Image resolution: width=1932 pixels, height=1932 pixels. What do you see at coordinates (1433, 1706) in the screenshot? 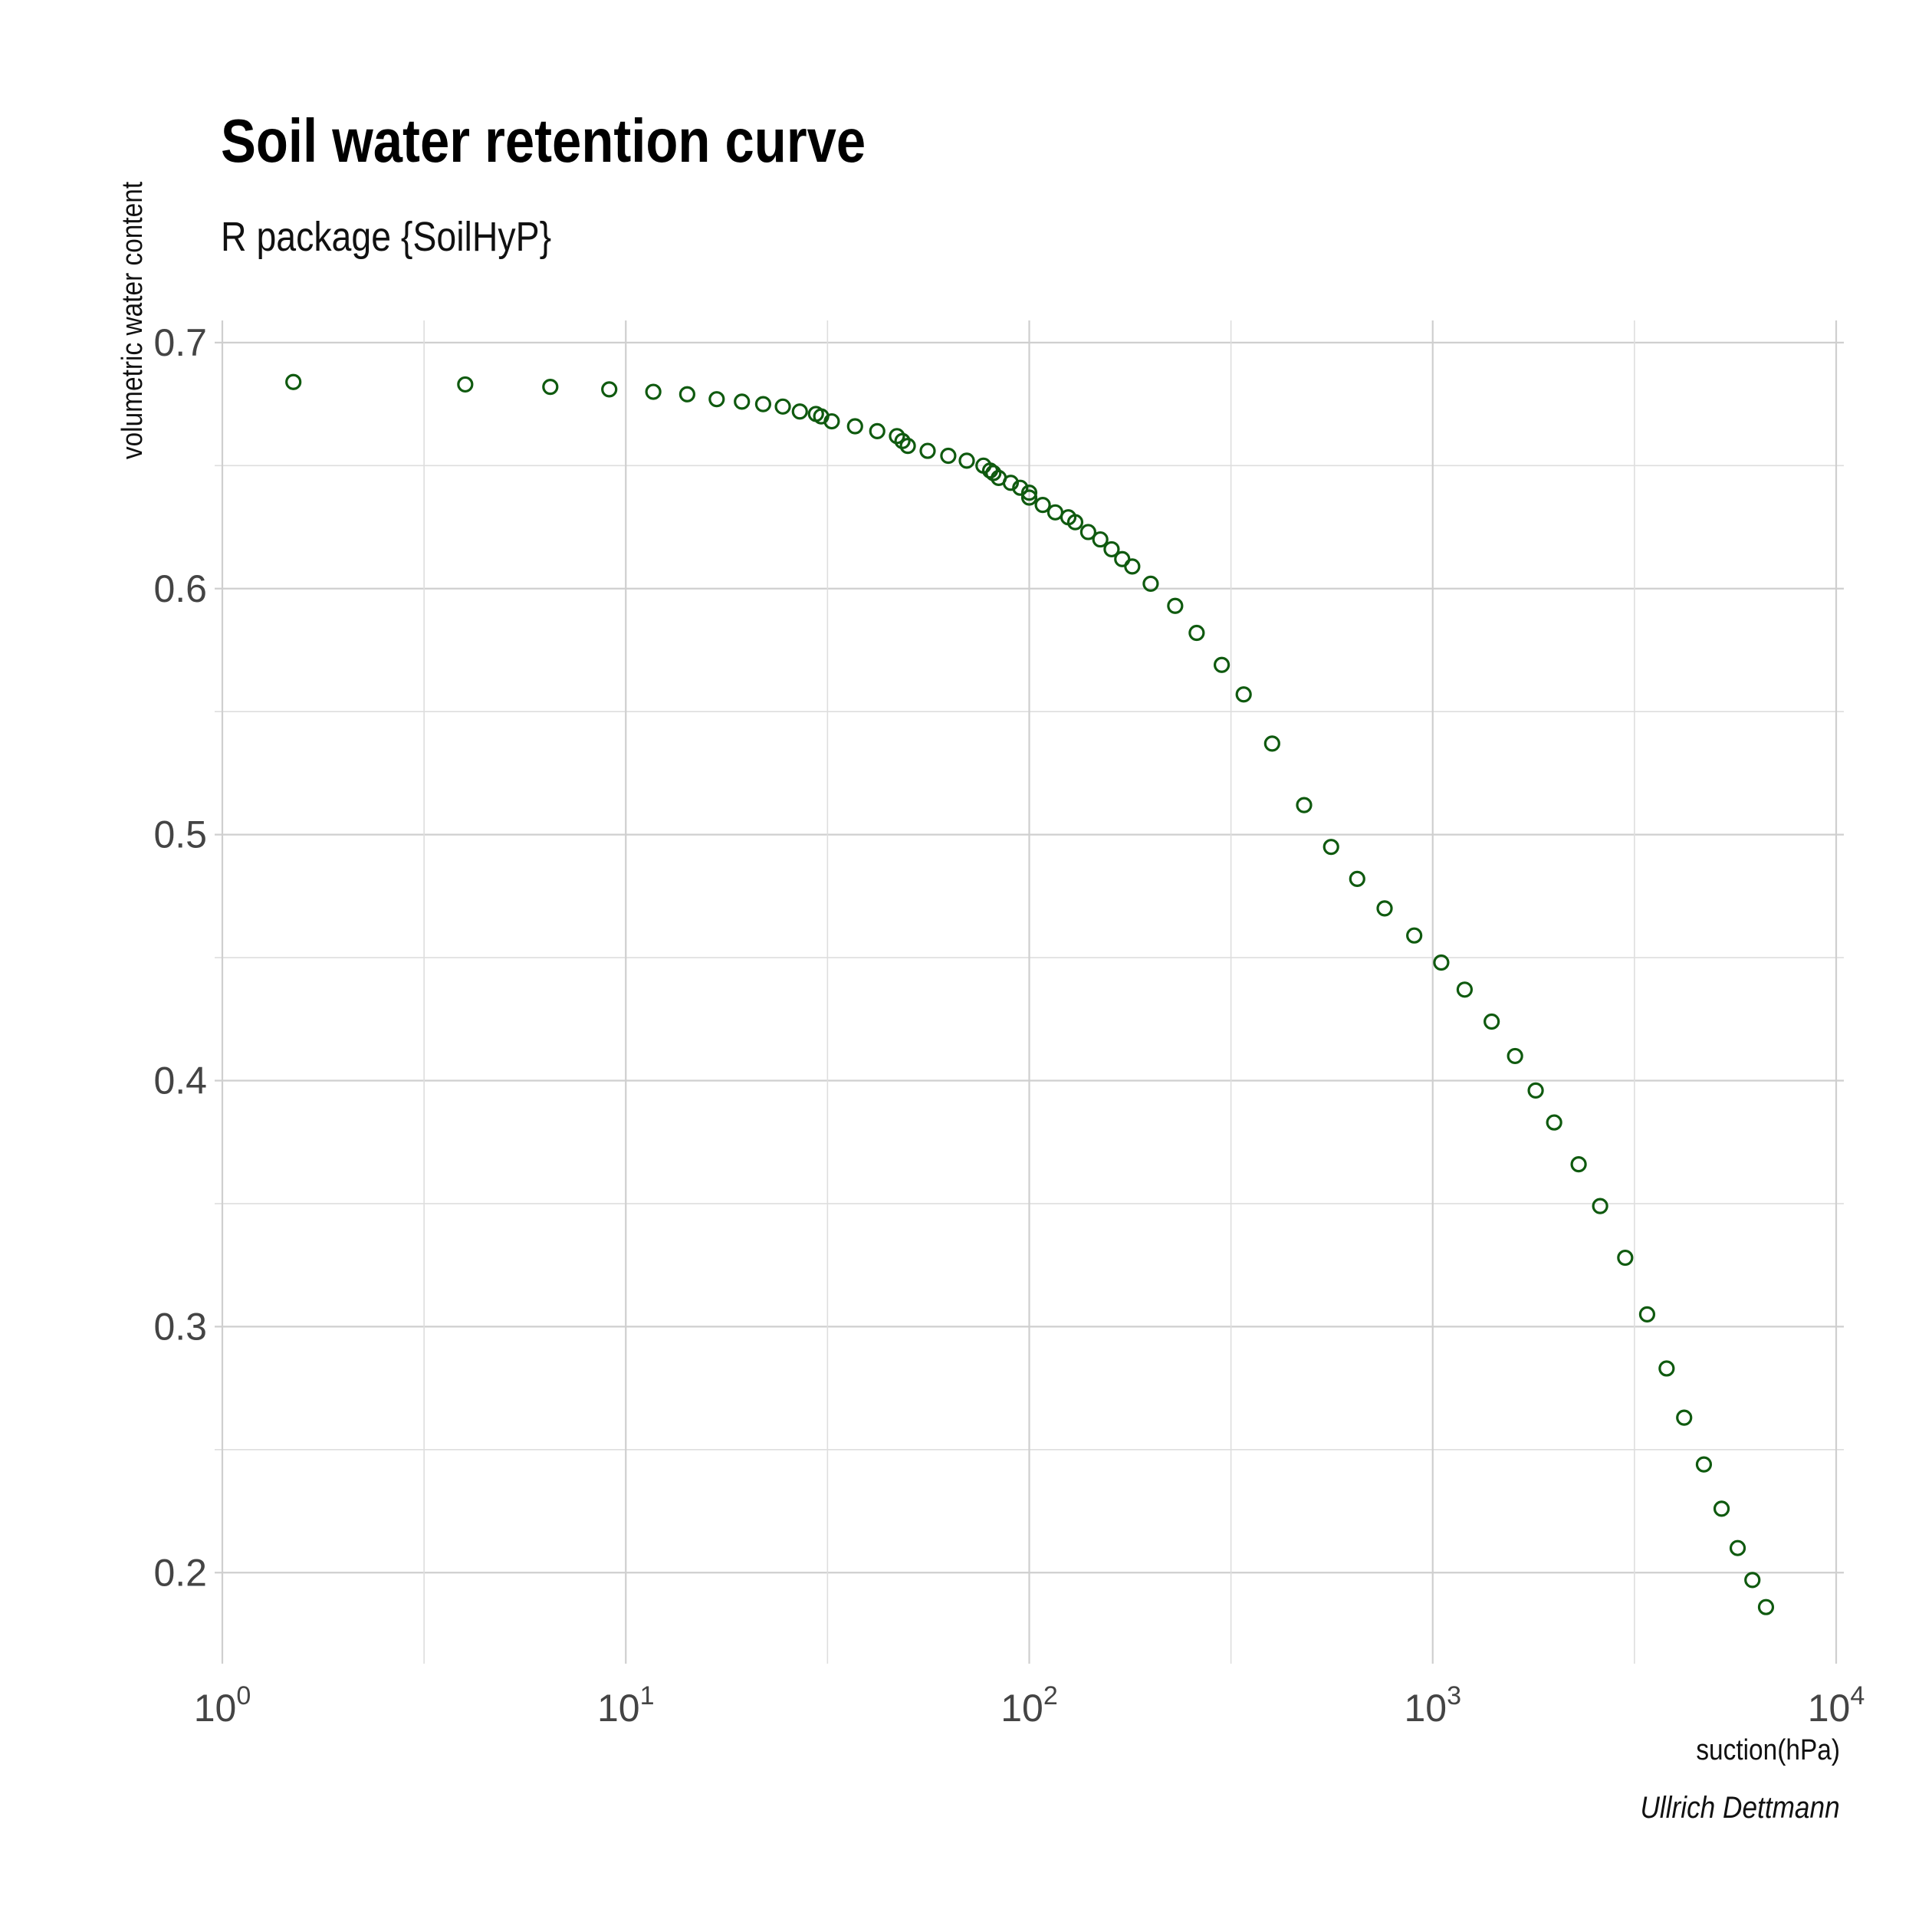
I see `x-tick-label: 10³` at bounding box center [1433, 1706].